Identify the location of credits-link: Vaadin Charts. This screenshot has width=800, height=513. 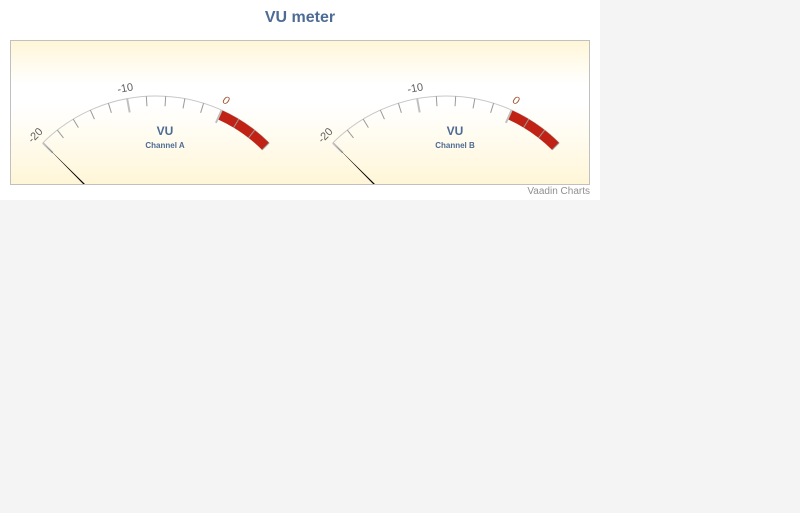
(558, 191).